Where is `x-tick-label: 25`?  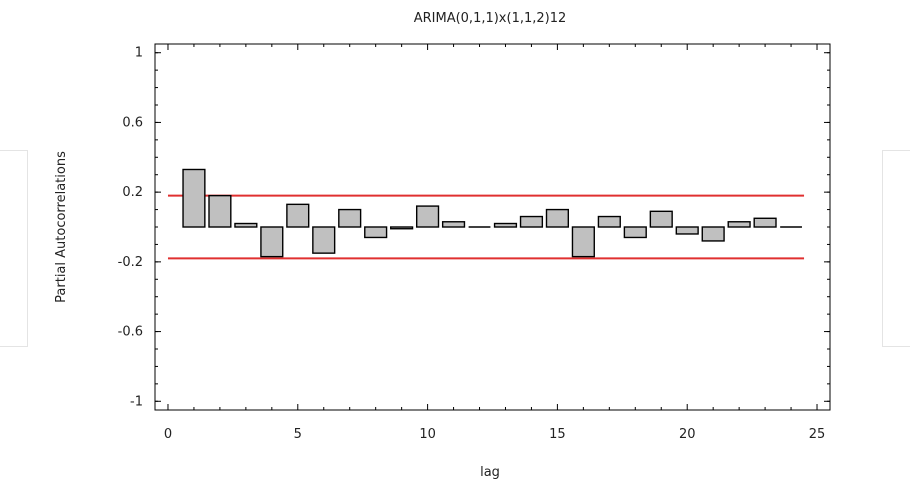
x-tick-label: 25 is located at coordinates (817, 434).